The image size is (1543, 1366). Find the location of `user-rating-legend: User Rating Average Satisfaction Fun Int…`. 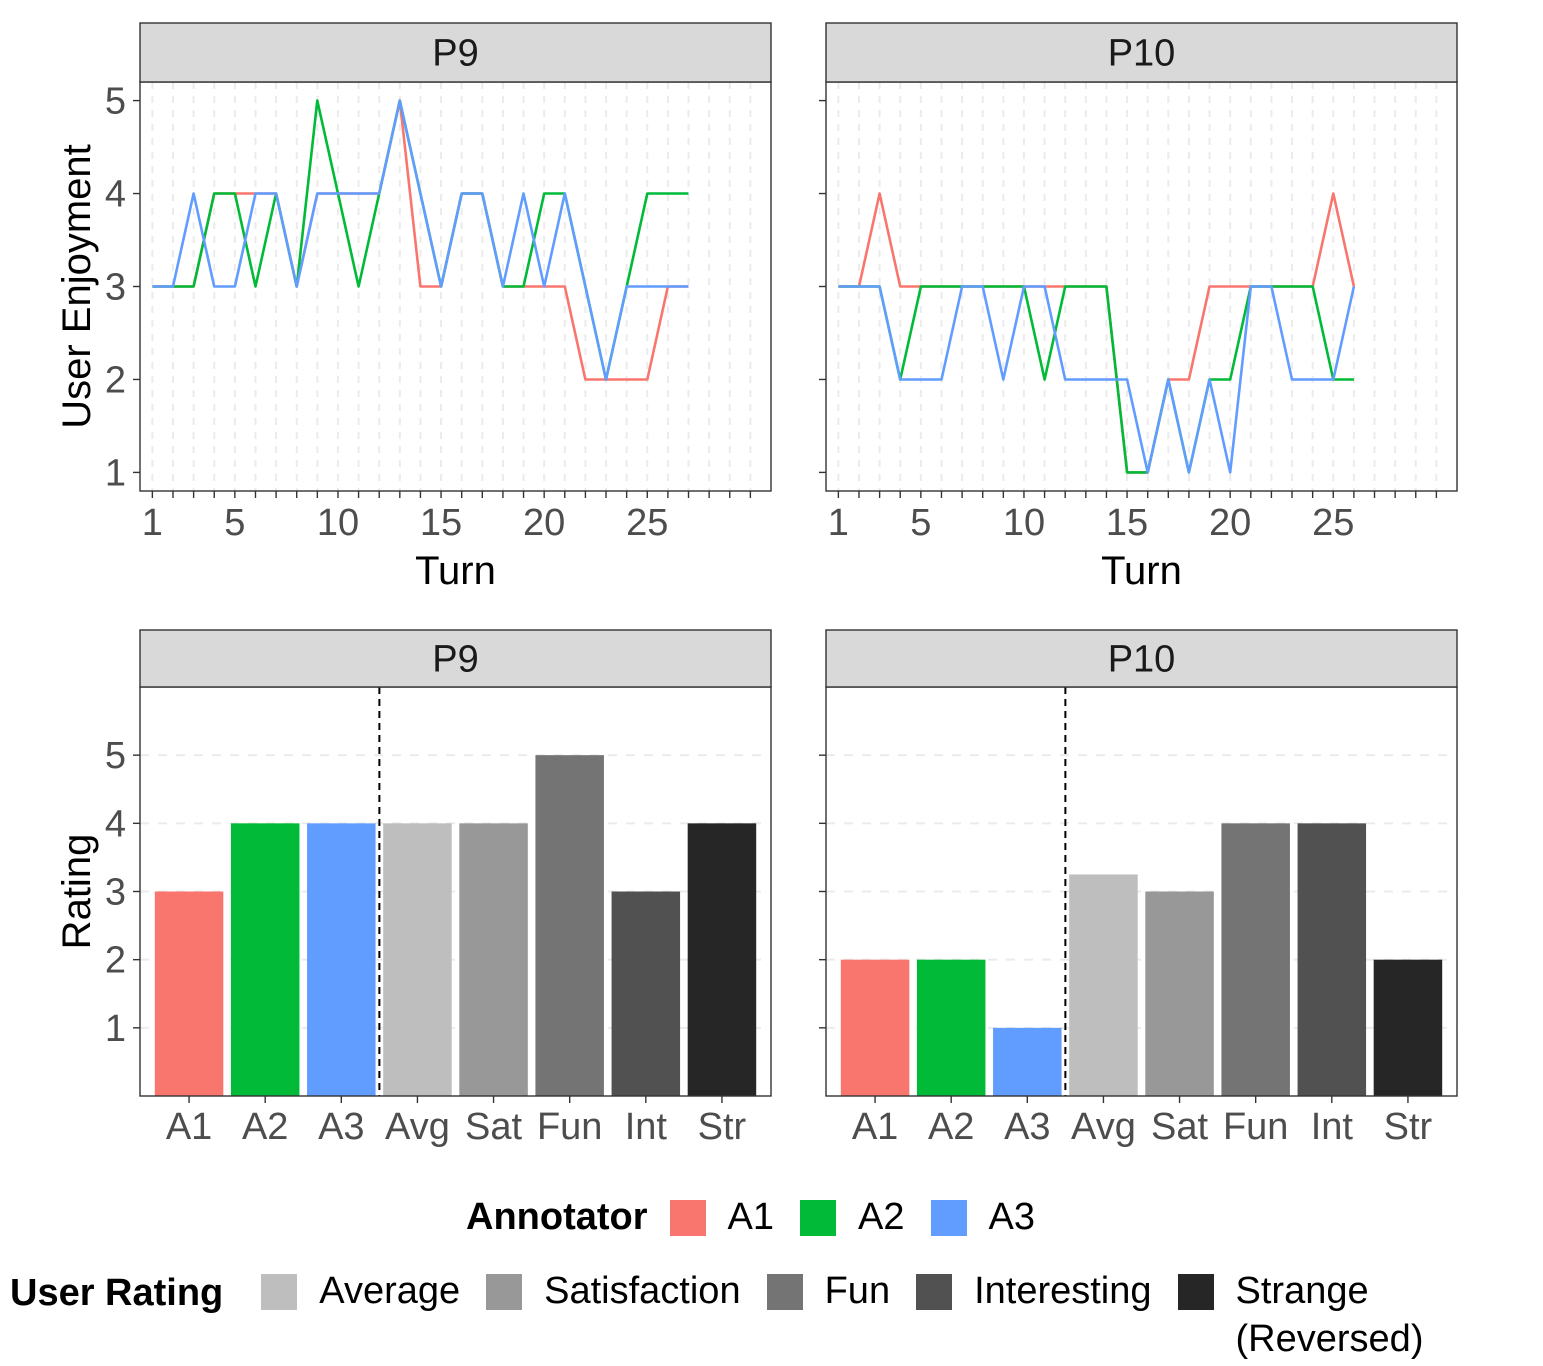

user-rating-legend: User Rating Average Satisfaction Fun Int… is located at coordinates (716, 1316).